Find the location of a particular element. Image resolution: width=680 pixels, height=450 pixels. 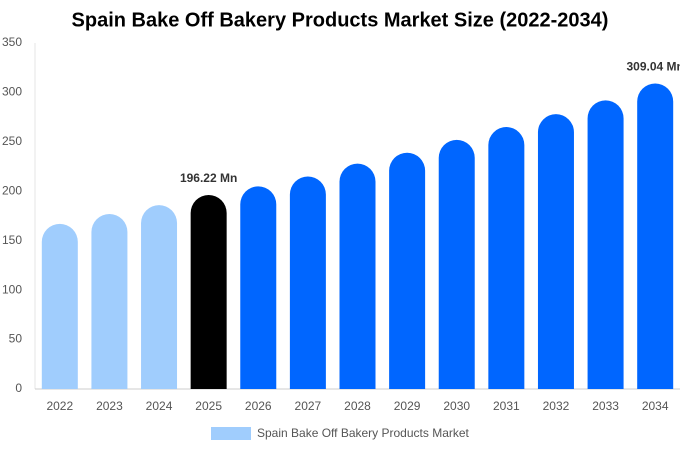

x-tick-label: 2028 is located at coordinates (357, 406).